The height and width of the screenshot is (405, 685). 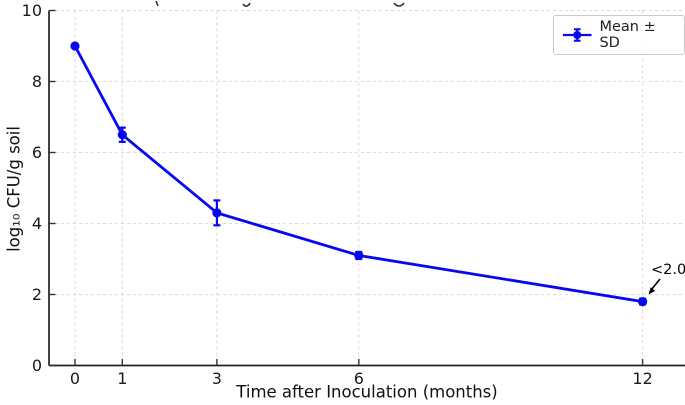 I want to click on x-axis-label: Time after Inoculation (months), so click(x=367, y=392).